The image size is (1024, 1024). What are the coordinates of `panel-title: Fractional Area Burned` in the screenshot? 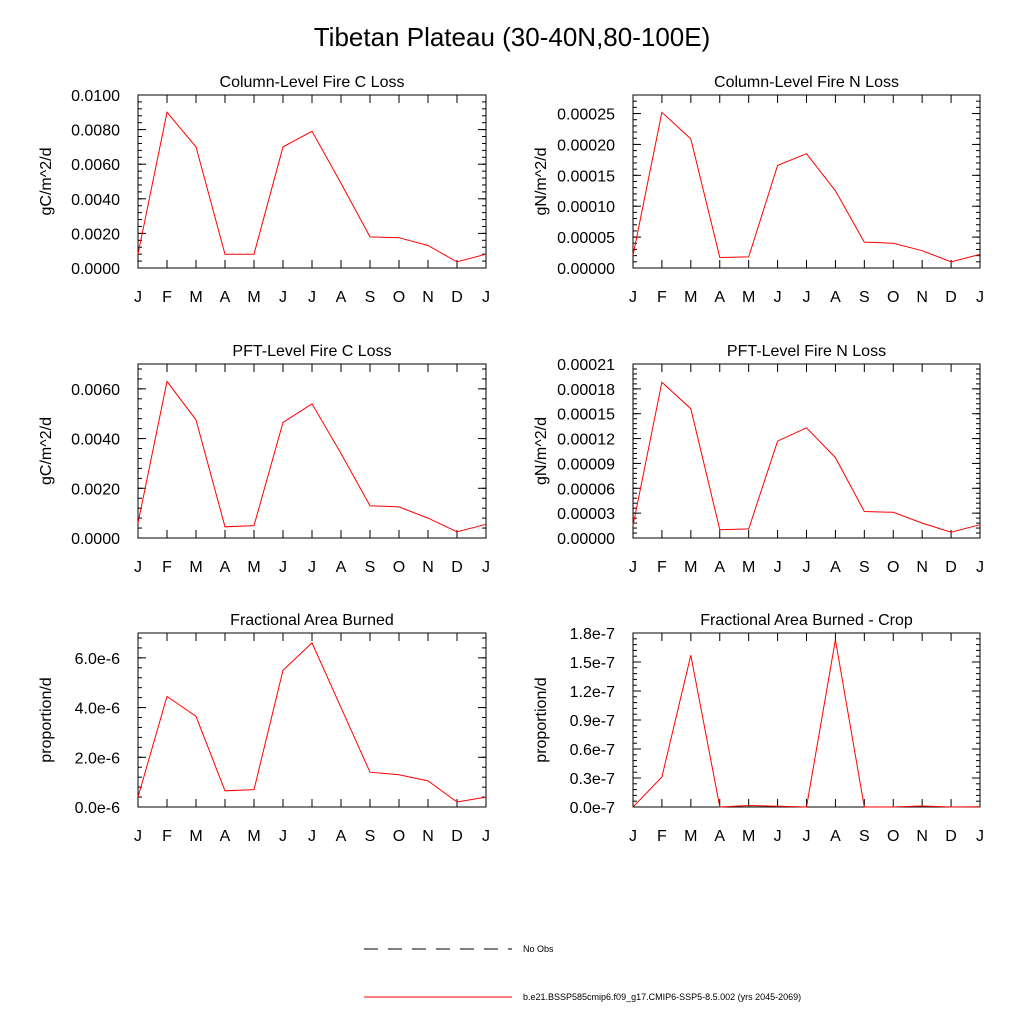 It's located at (312, 620).